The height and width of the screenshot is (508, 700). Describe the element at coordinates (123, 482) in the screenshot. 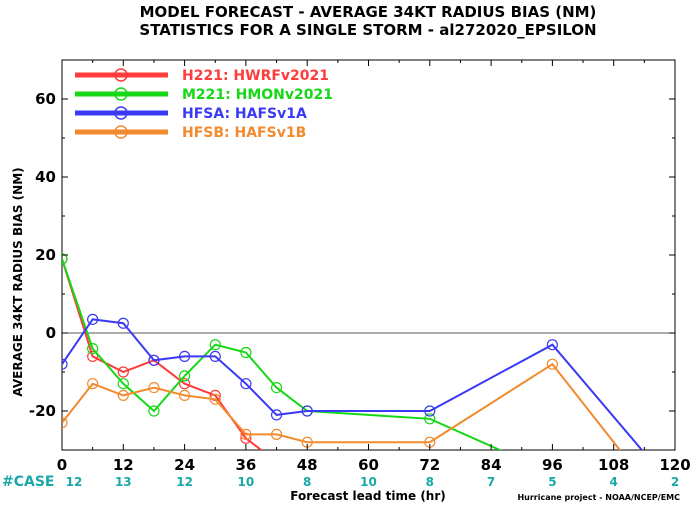

I see `case-count: 13` at that location.